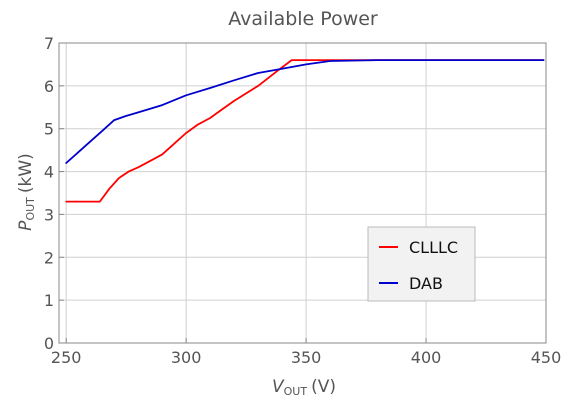 This screenshot has height=407, width=567. Describe the element at coordinates (49, 86) in the screenshot. I see `y-tick-label: 6` at that location.